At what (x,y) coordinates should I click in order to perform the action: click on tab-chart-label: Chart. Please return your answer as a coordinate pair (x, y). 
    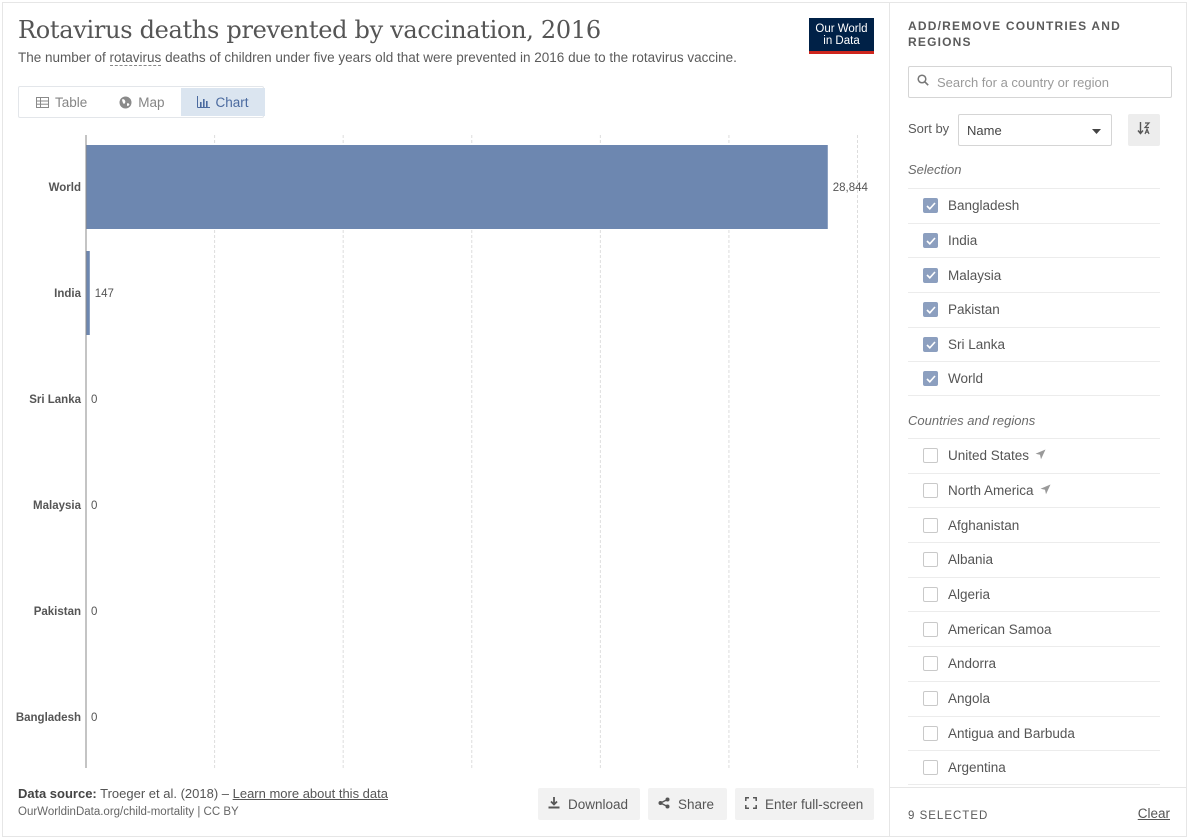
    Looking at the image, I should click on (232, 102).